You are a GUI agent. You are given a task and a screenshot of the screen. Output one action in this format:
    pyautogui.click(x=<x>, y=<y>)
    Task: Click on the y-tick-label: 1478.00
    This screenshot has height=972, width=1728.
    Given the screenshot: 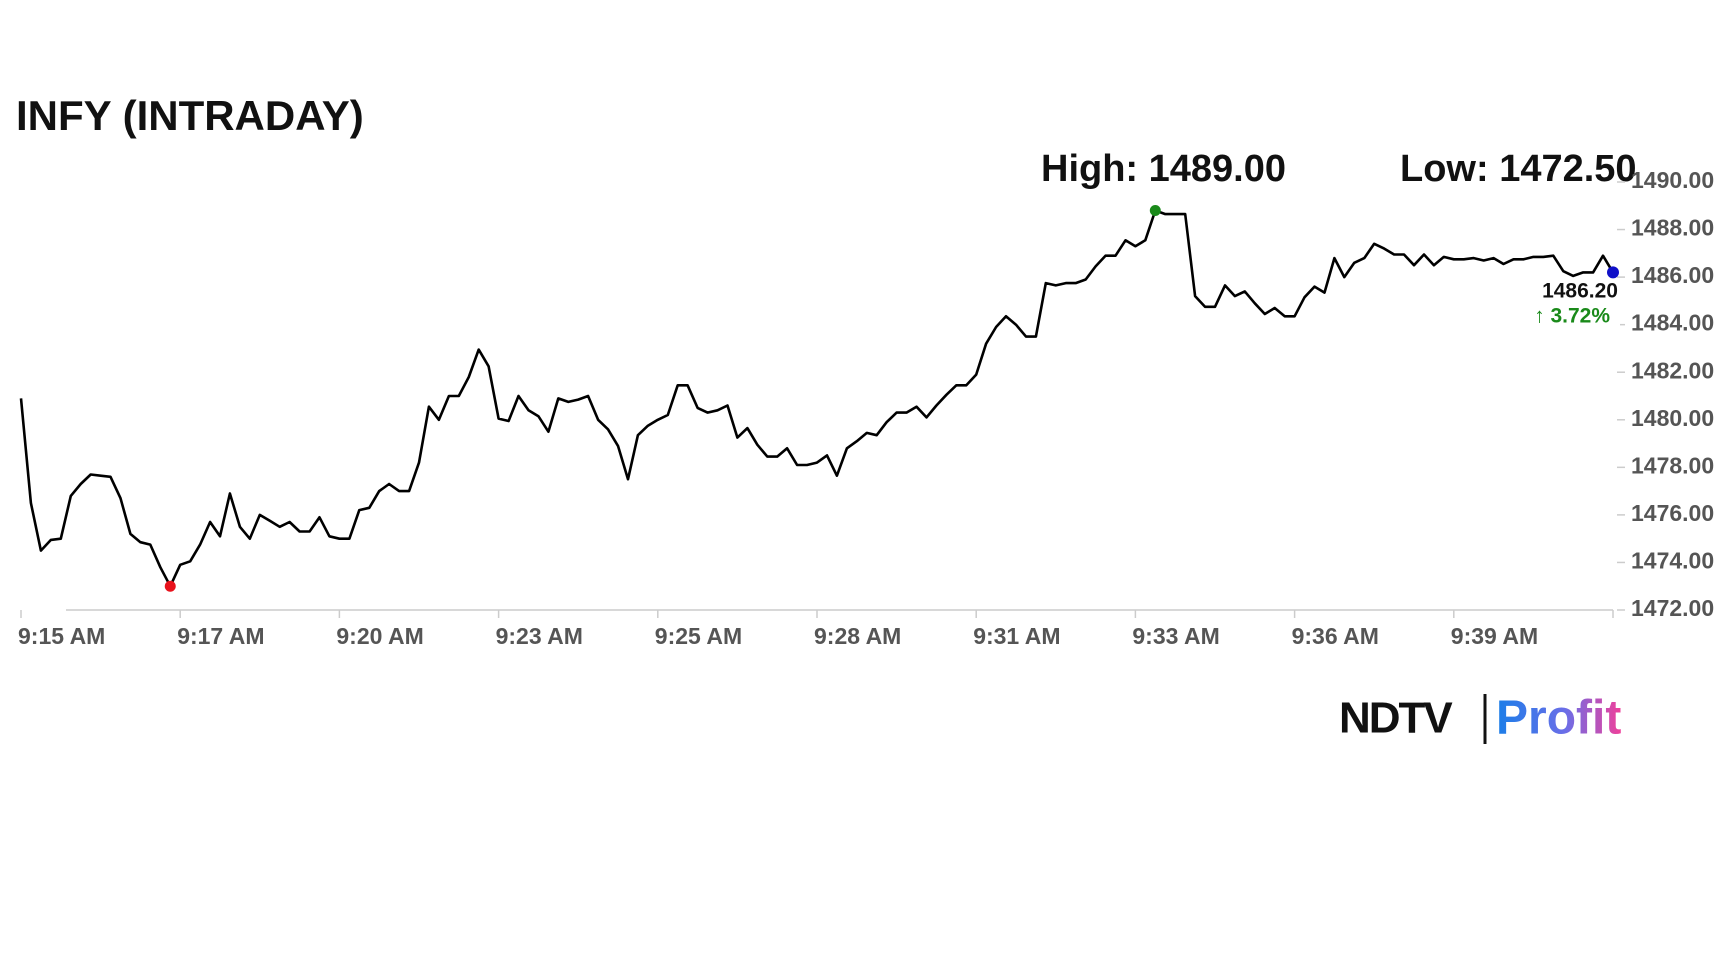 What is the action you would take?
    pyautogui.click(x=1672, y=465)
    